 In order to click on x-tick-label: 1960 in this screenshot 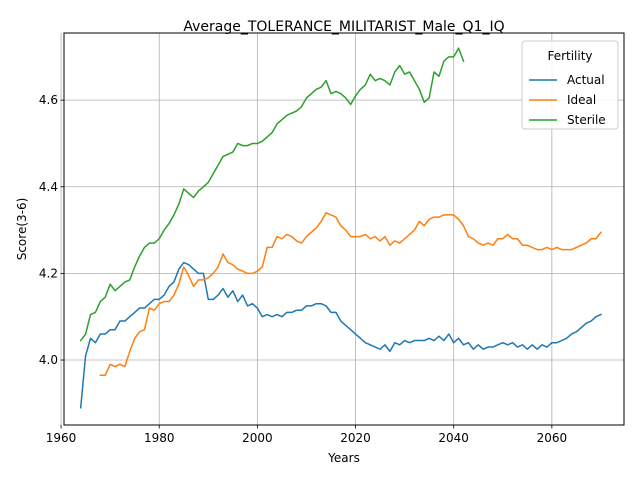, I will do `click(61, 438)`.